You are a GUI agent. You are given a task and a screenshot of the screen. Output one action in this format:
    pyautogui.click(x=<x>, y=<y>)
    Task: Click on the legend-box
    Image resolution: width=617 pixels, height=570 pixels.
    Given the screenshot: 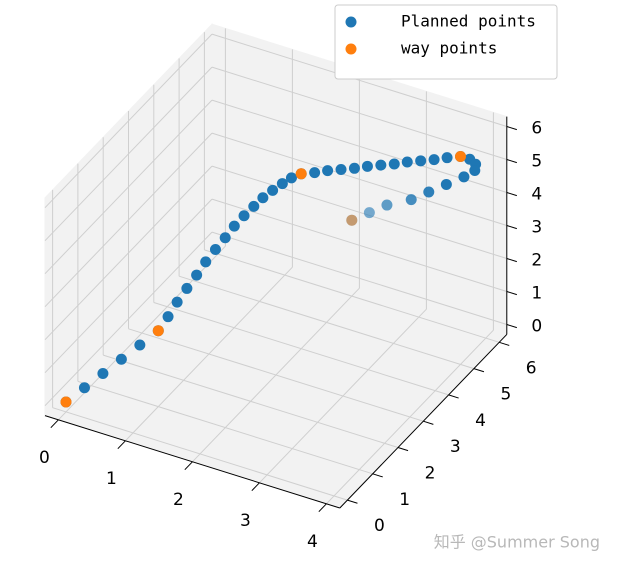 What is the action you would take?
    pyautogui.click(x=446, y=42)
    